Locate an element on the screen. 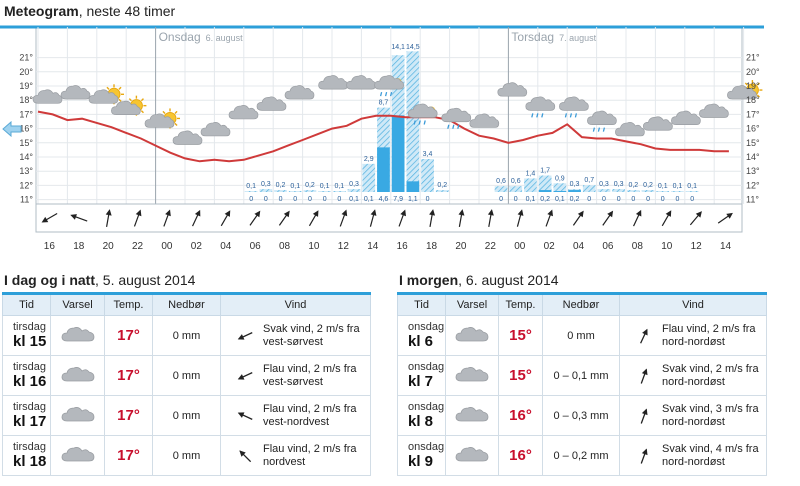 The image size is (800, 486). col-header-precip: Nedbør is located at coordinates (186, 304).